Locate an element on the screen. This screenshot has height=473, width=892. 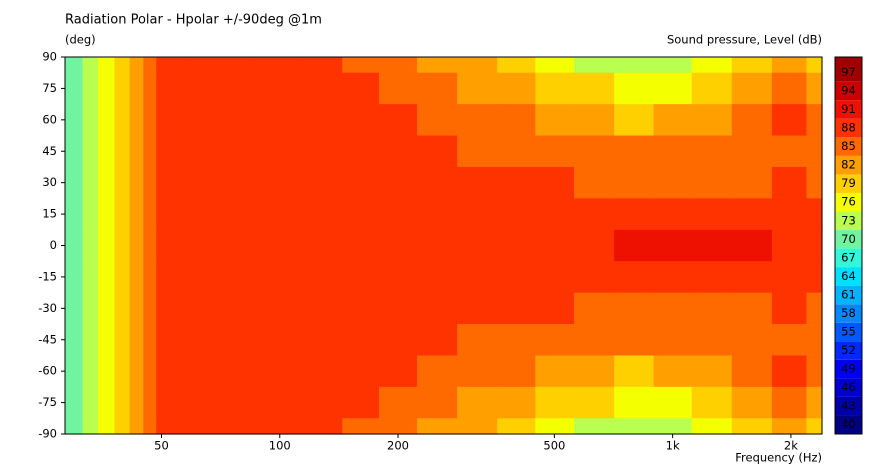
colorbar-tick-label: 94 is located at coordinates (848, 90).